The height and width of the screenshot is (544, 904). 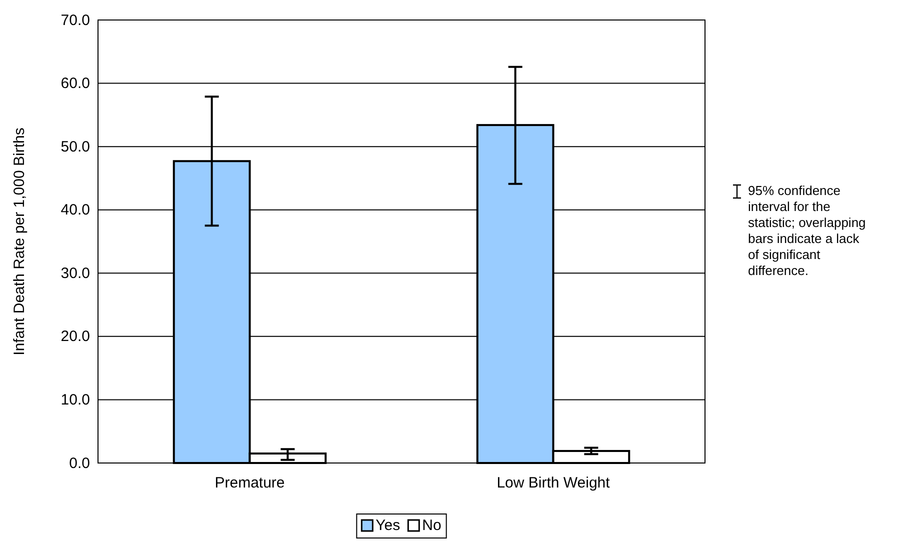 What do you see at coordinates (75, 210) in the screenshot?
I see `y-tick-label: 40.0` at bounding box center [75, 210].